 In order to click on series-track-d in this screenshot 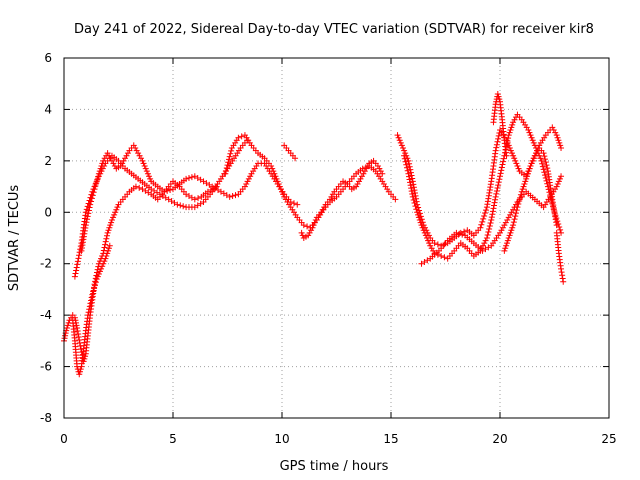, I will do `click(161, 208)`.